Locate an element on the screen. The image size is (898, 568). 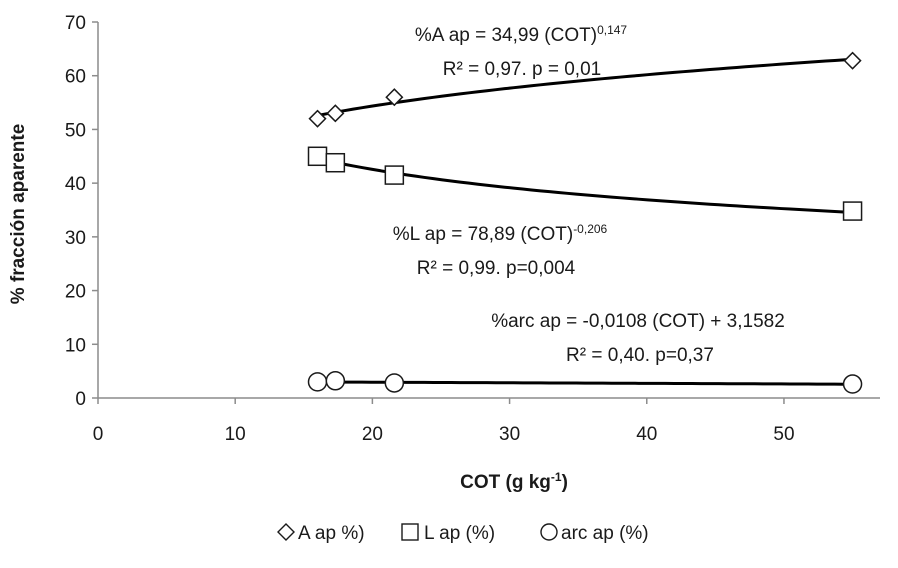
x-tick-label: 50 is located at coordinates (783, 434).